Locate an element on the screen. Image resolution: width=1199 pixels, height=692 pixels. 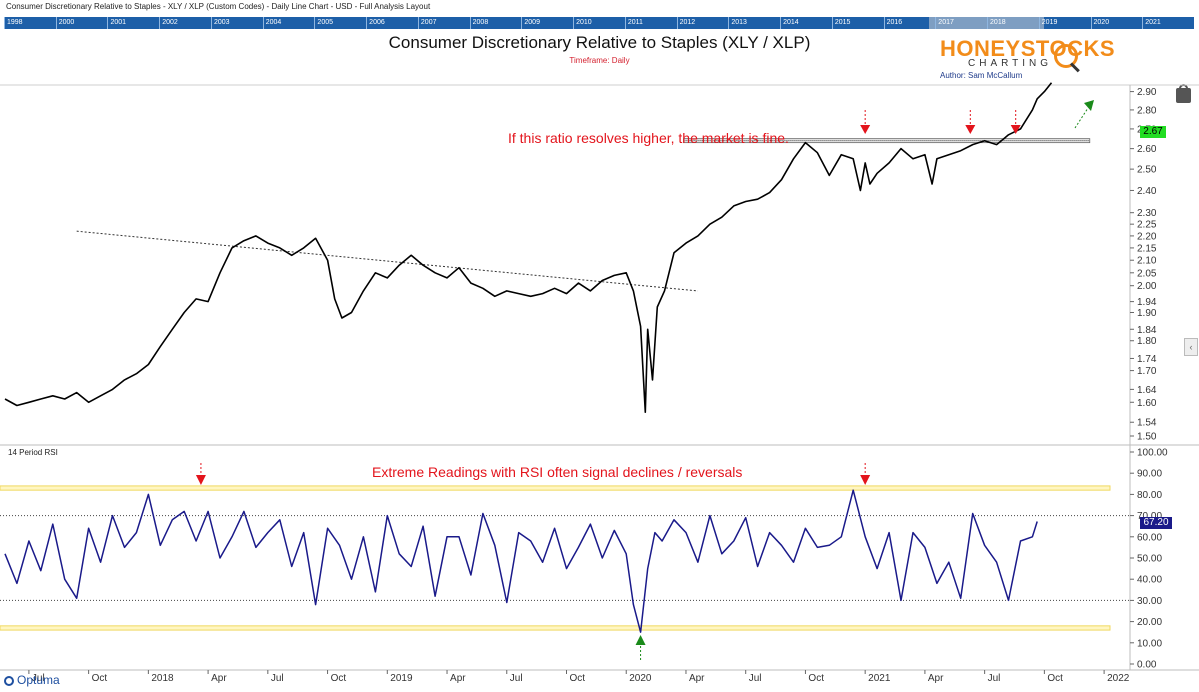
price-y-tick-label: 2.40 is located at coordinates (1147, 191).